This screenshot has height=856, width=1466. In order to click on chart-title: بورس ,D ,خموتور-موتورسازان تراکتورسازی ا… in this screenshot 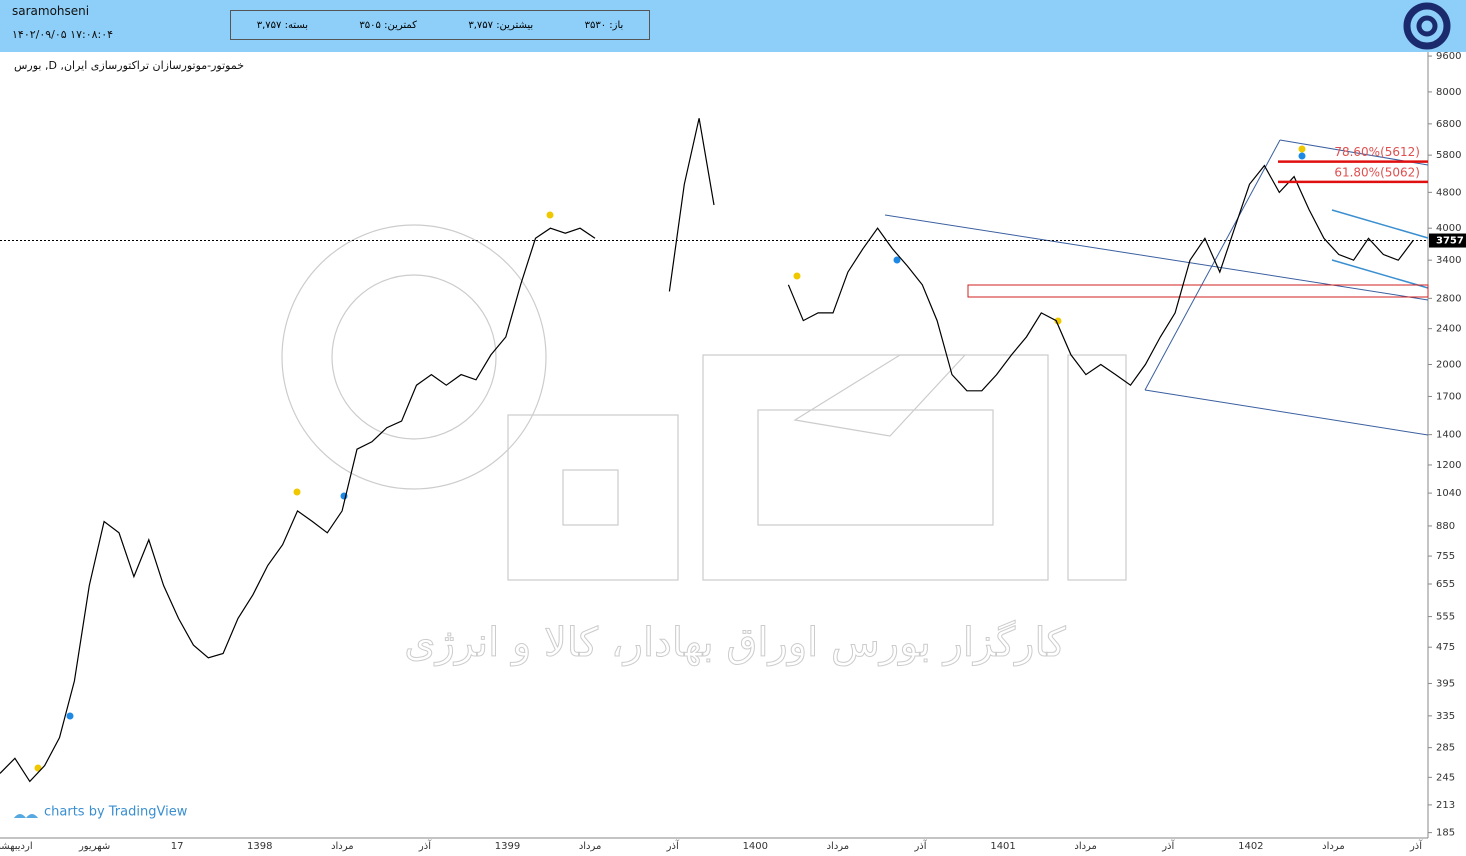, I will do `click(129, 65)`.